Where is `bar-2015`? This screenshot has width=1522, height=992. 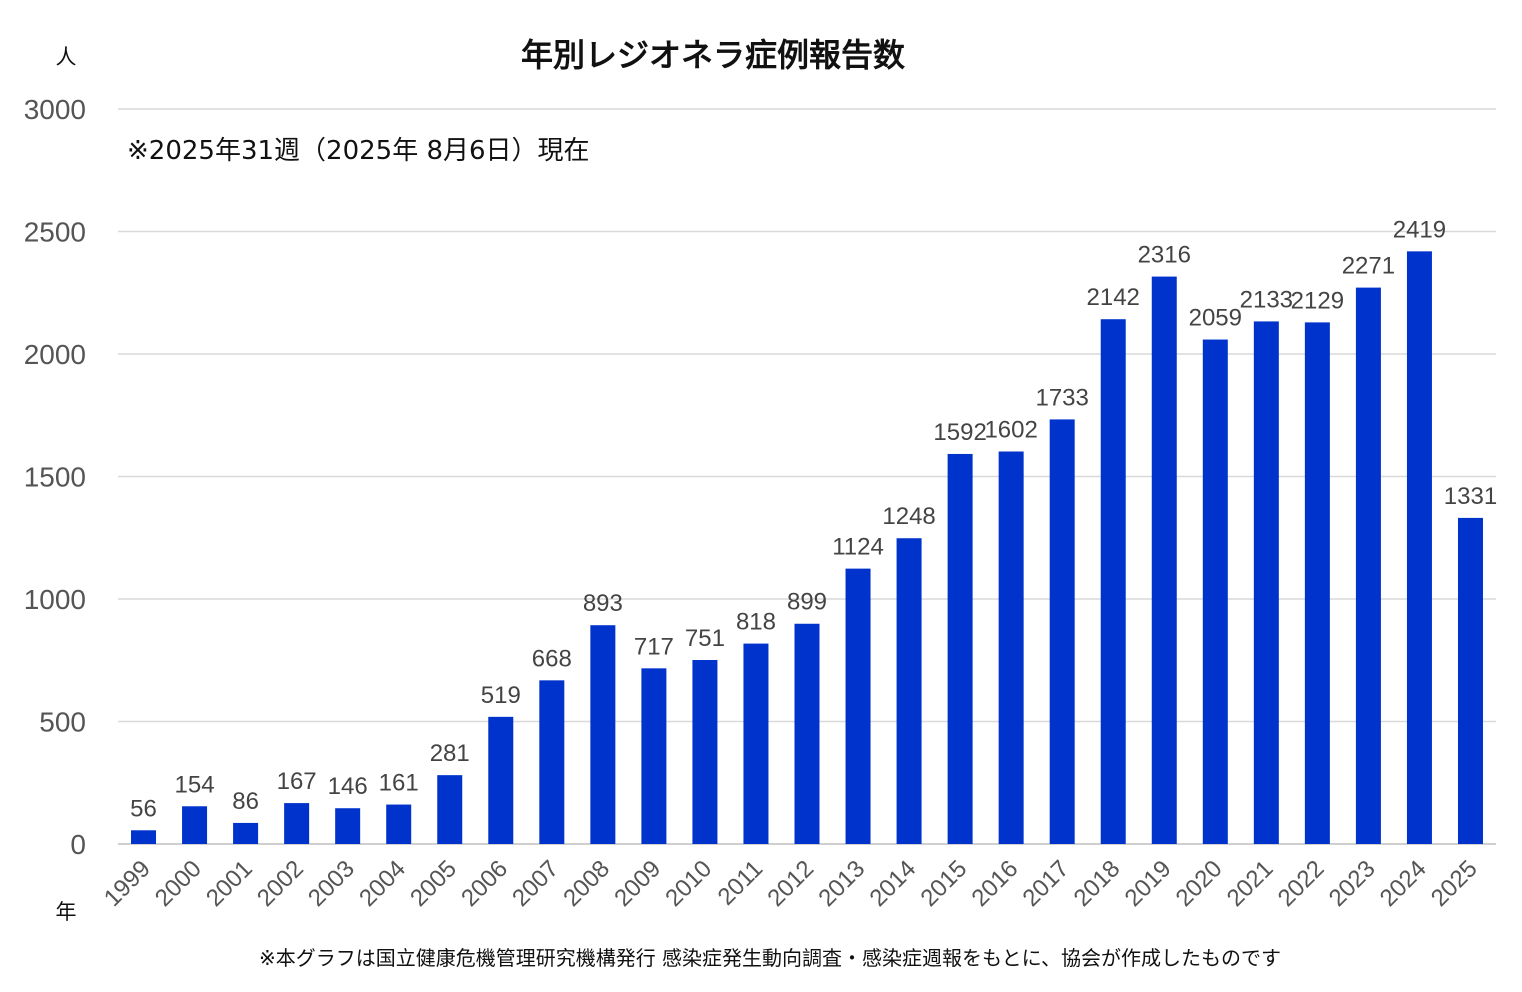 bar-2015 is located at coordinates (960, 648).